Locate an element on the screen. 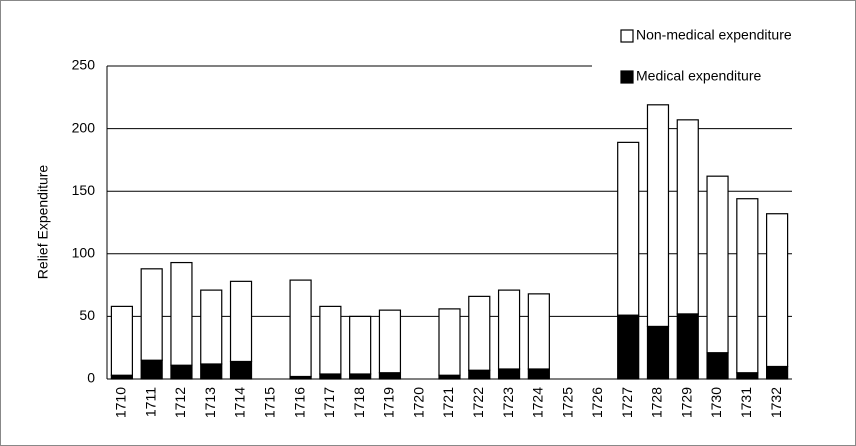 This screenshot has height=446, width=856. x-tick-label: 1724 is located at coordinates (538, 402).